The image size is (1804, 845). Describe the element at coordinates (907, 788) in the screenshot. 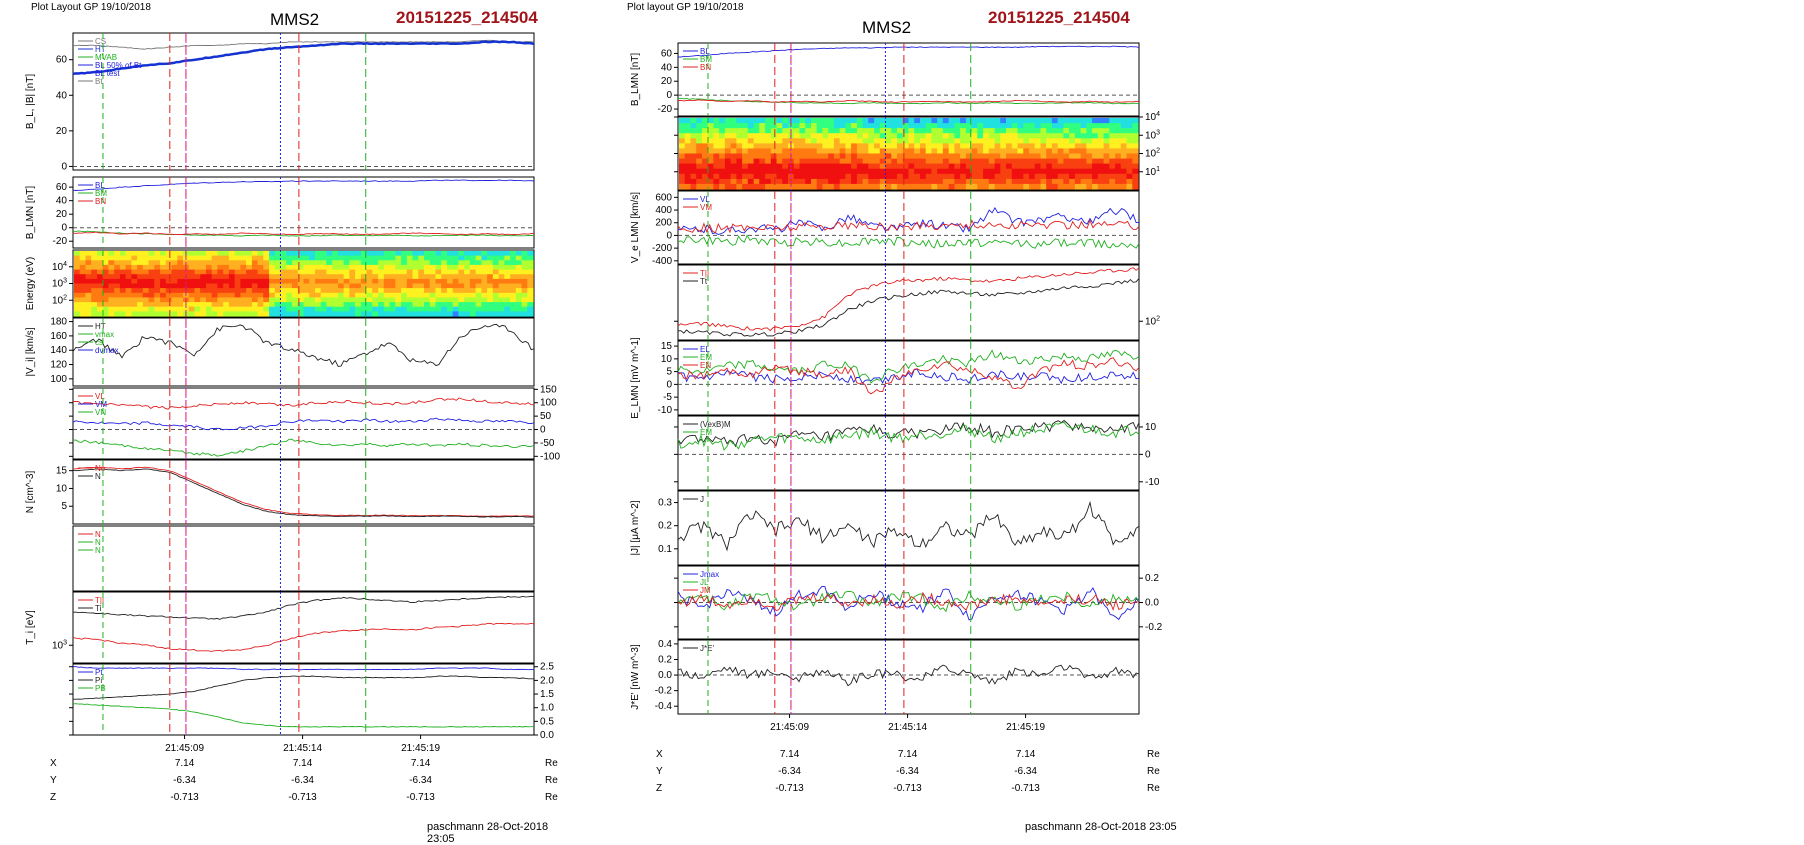

I see `orbit-value: -0.713` at that location.